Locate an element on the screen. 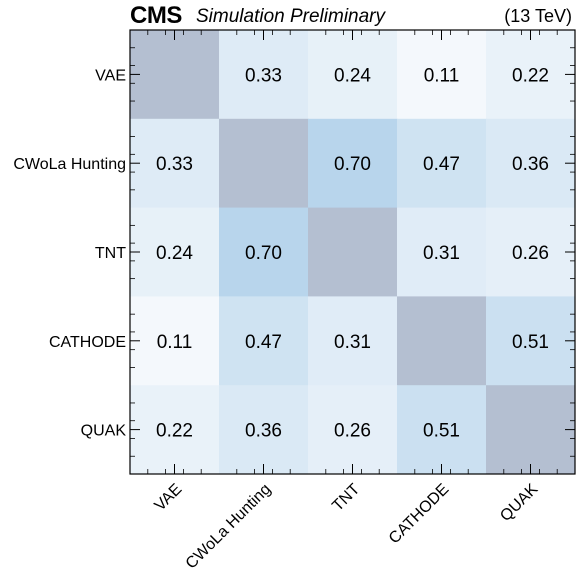 The image size is (580, 572). y-tick-label: VAE is located at coordinates (110, 75).